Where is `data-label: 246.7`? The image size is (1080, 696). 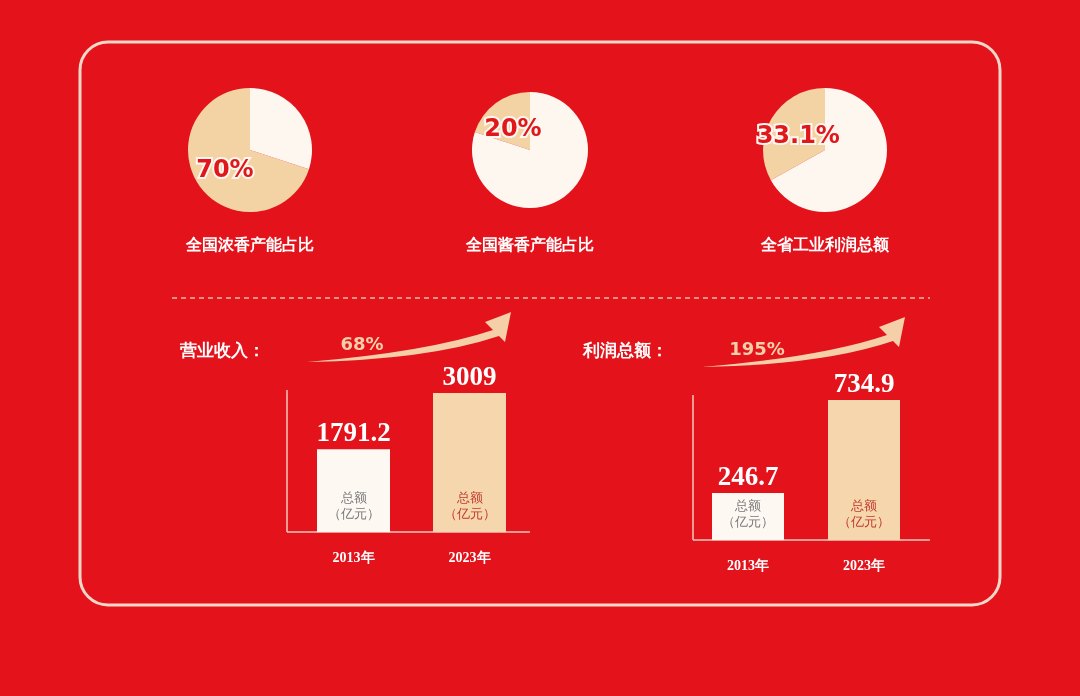
data-label: 246.7 is located at coordinates (748, 476).